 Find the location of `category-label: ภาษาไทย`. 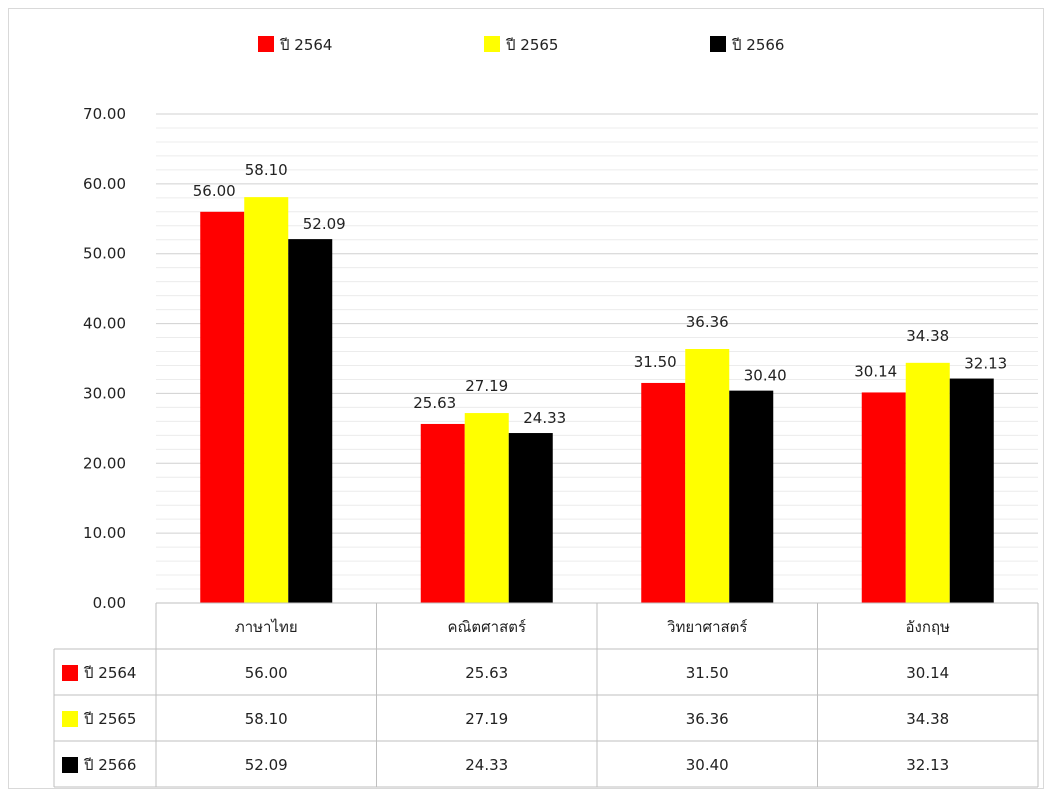

category-label: ภาษาไทย is located at coordinates (266, 627).